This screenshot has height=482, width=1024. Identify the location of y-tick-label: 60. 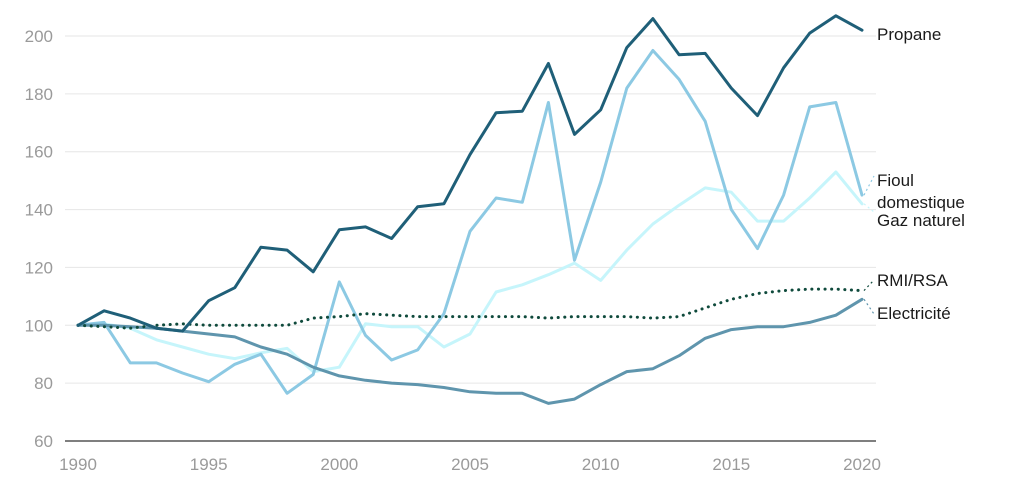
(43, 441).